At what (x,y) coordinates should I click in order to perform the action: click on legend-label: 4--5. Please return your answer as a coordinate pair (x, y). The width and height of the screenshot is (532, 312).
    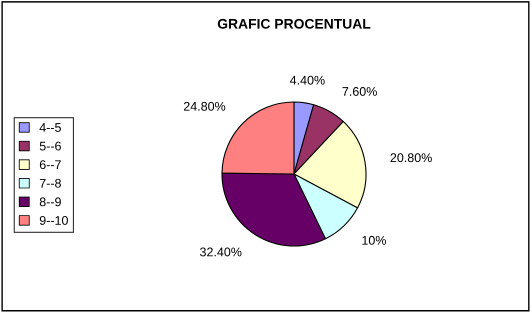
    Looking at the image, I should click on (50, 127).